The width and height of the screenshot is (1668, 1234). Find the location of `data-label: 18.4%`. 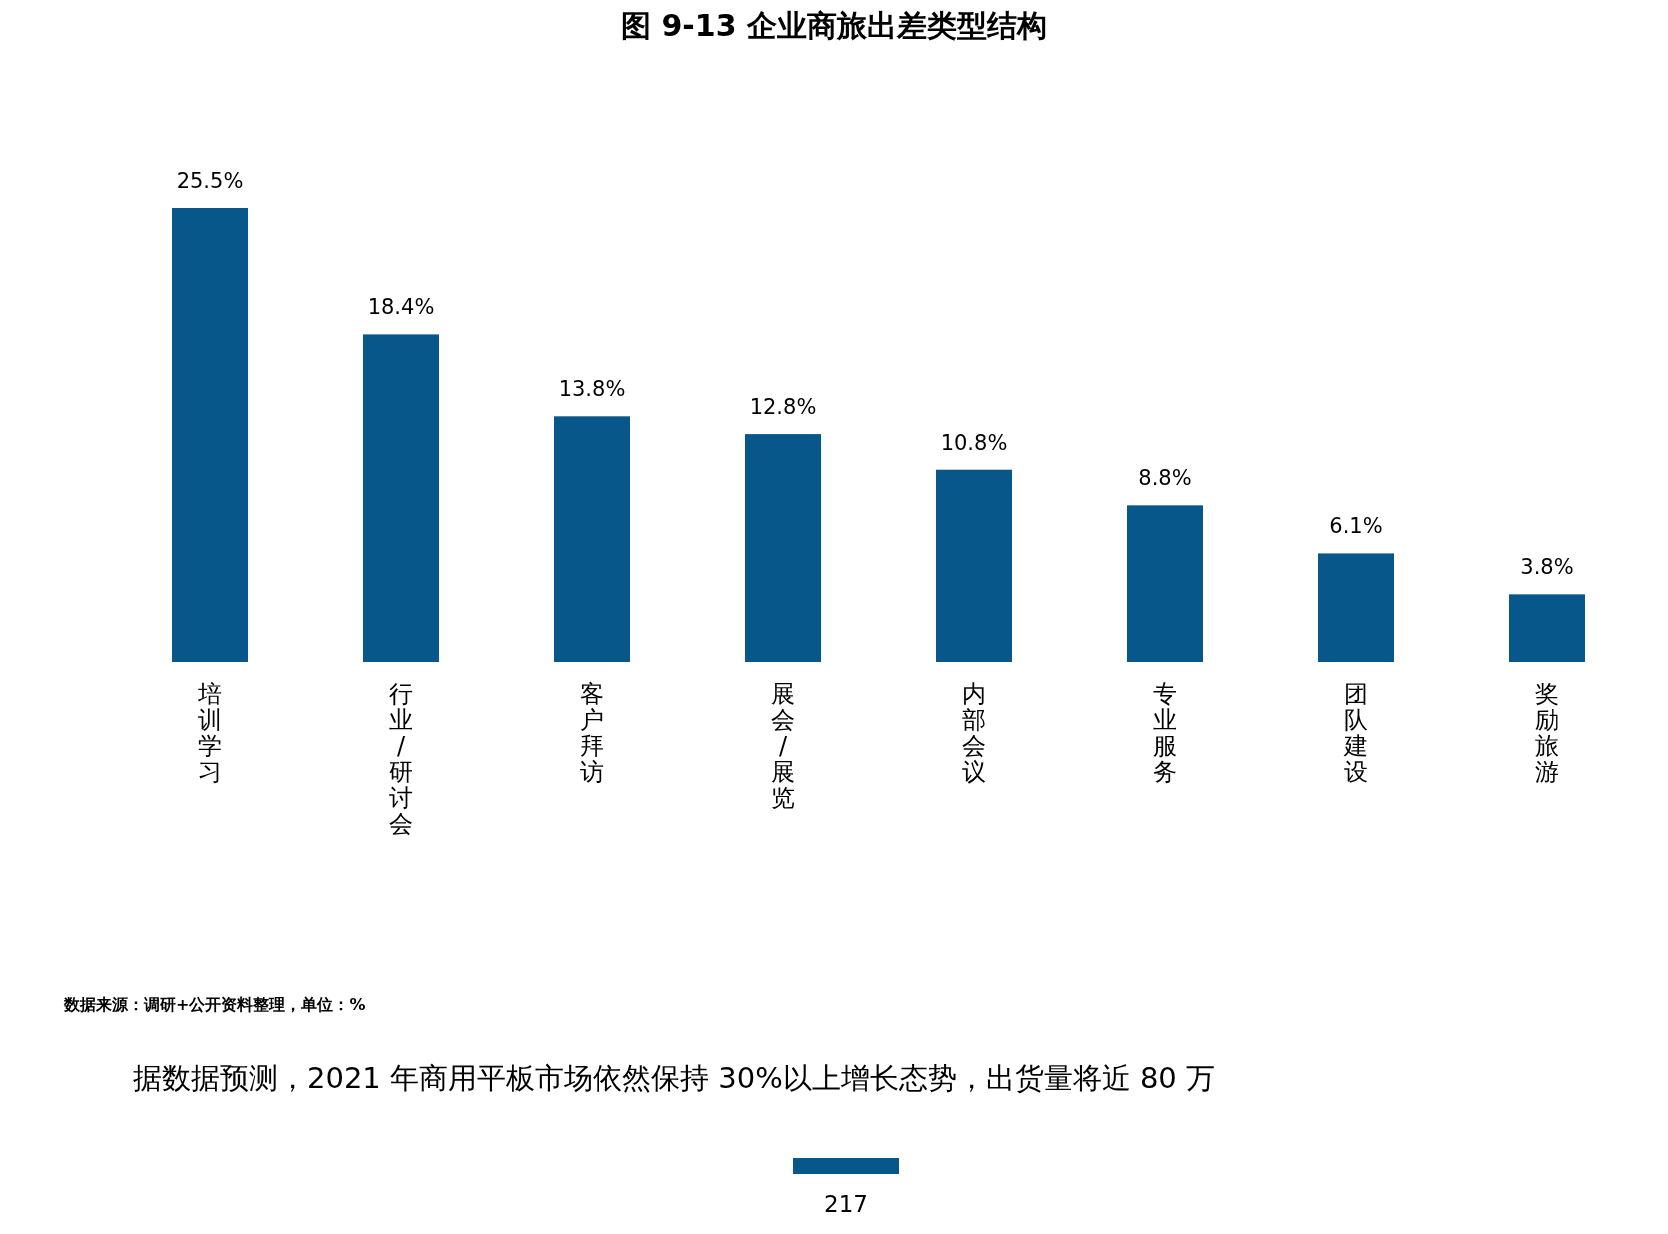

data-label: 18.4% is located at coordinates (401, 307).